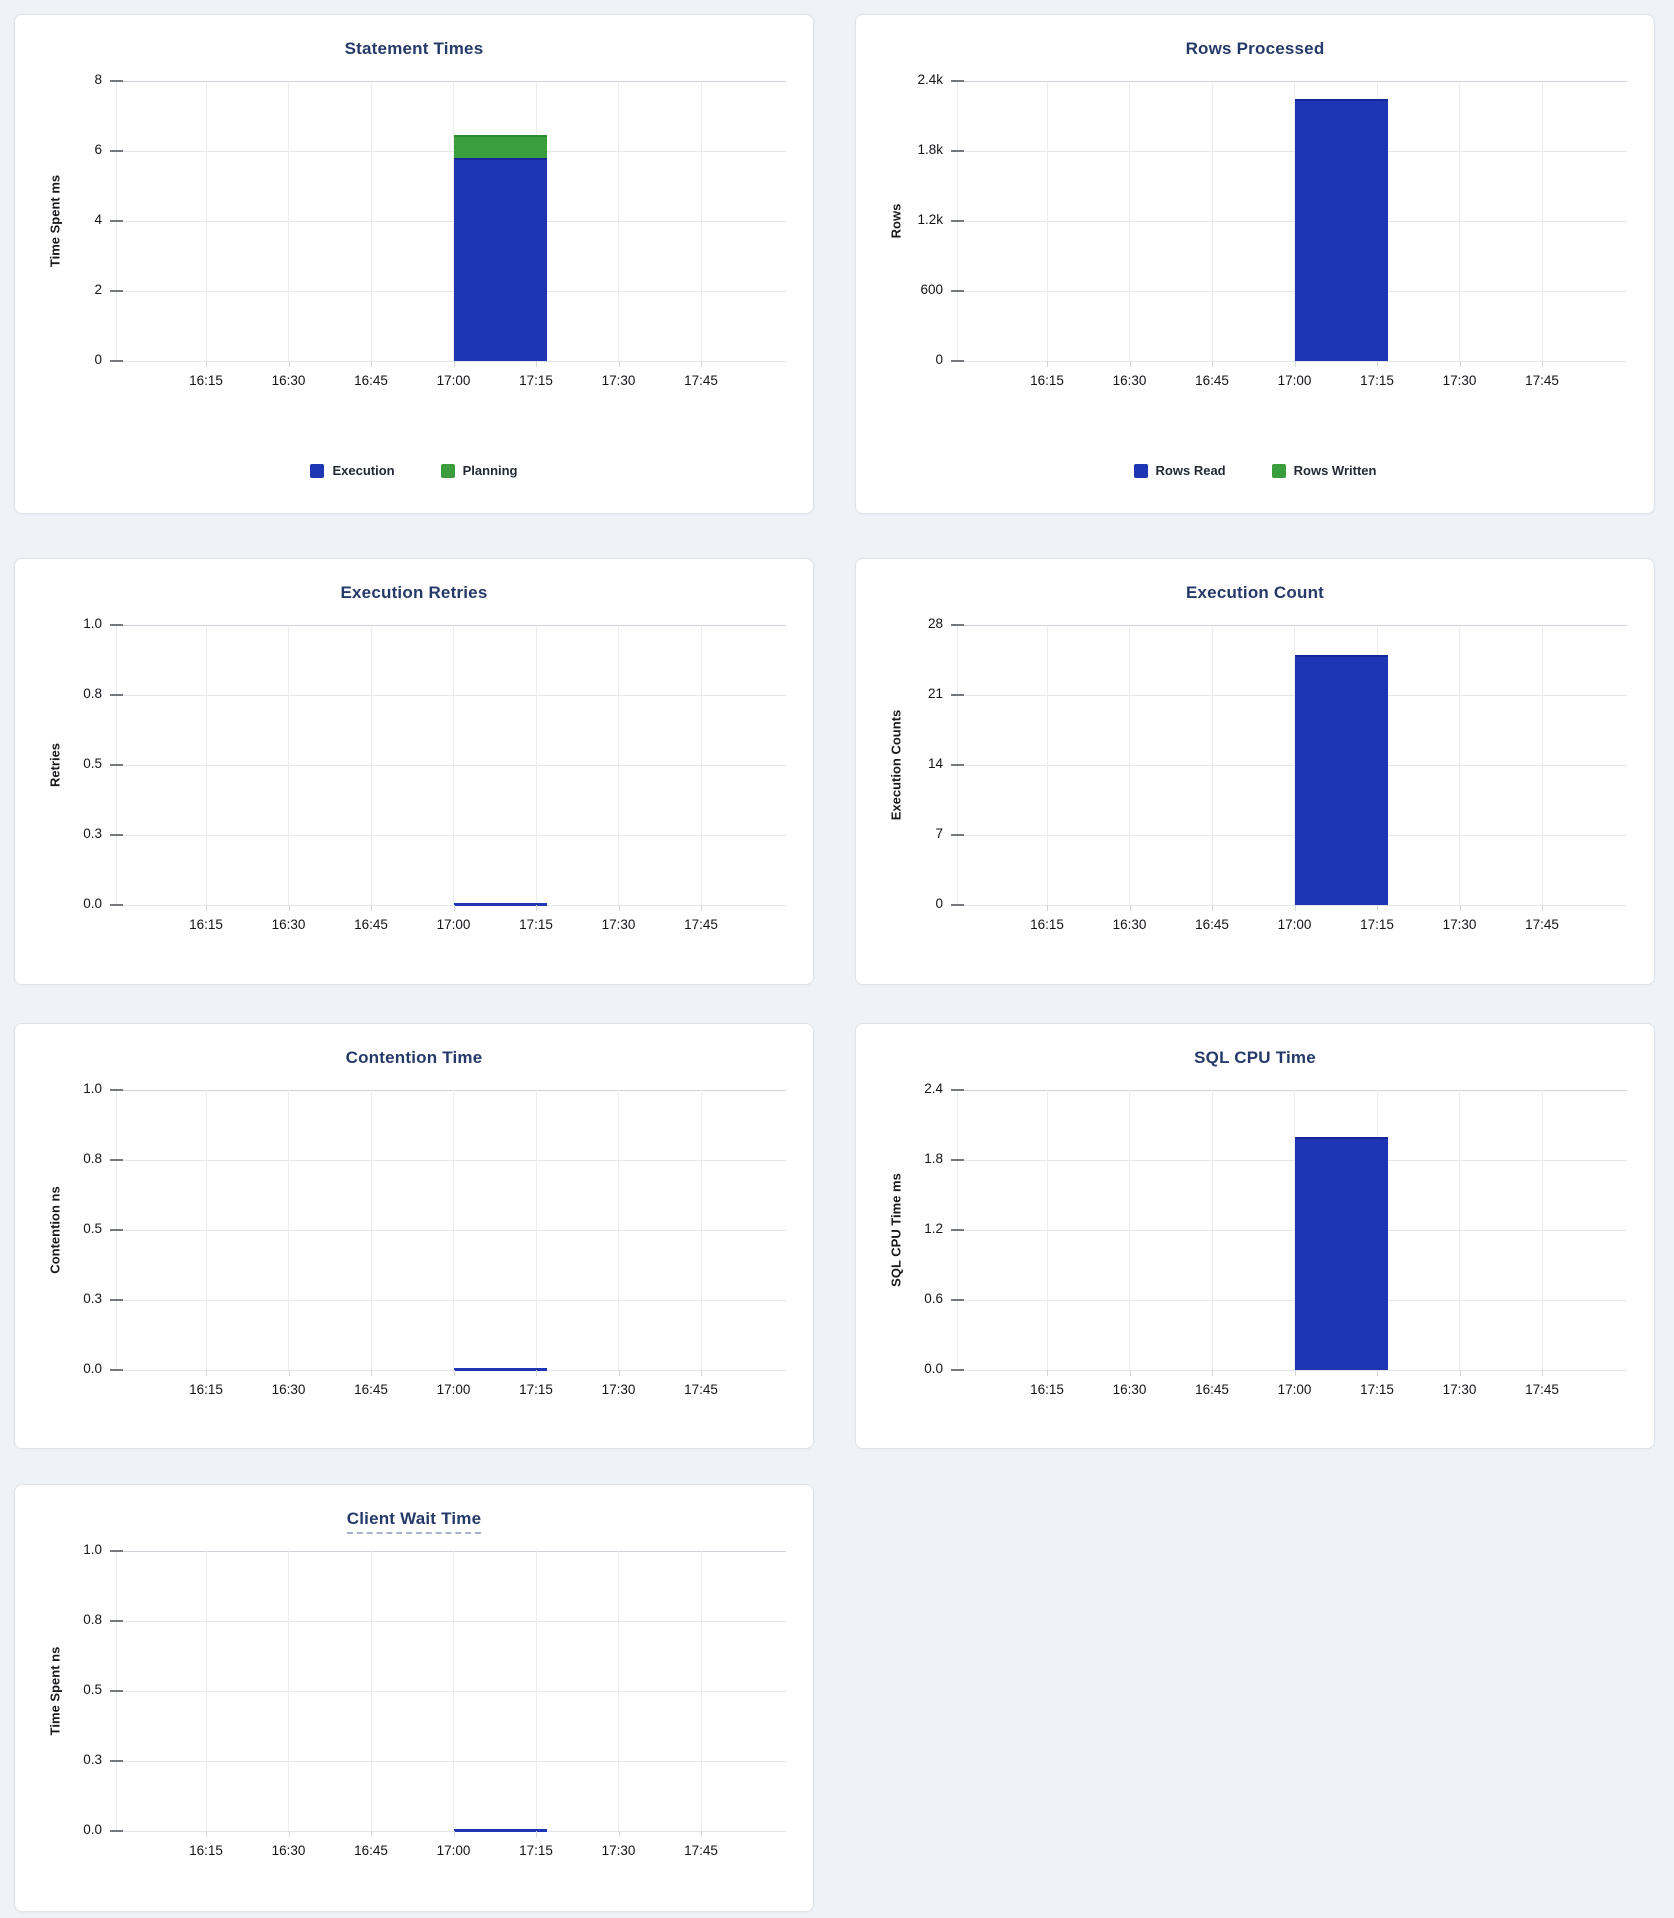  I want to click on legend-label: Execution, so click(363, 470).